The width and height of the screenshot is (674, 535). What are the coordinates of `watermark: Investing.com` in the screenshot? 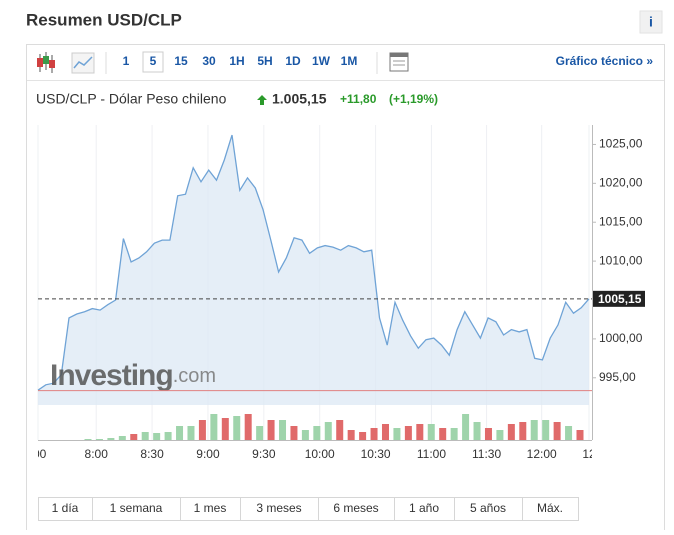 It's located at (133, 375).